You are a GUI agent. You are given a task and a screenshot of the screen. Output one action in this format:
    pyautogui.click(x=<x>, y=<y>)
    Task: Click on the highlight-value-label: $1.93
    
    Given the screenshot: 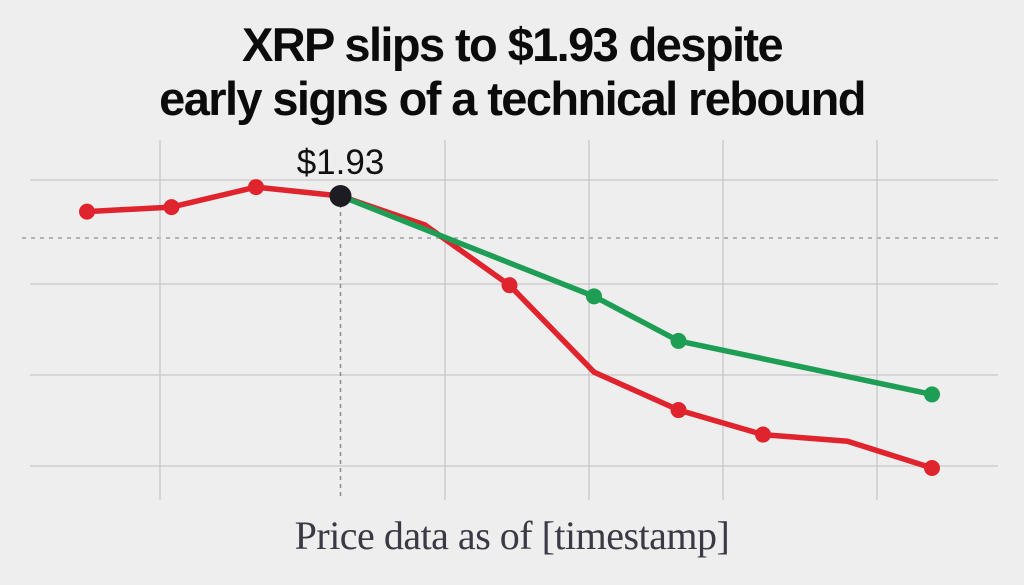 What is the action you would take?
    pyautogui.click(x=341, y=162)
    